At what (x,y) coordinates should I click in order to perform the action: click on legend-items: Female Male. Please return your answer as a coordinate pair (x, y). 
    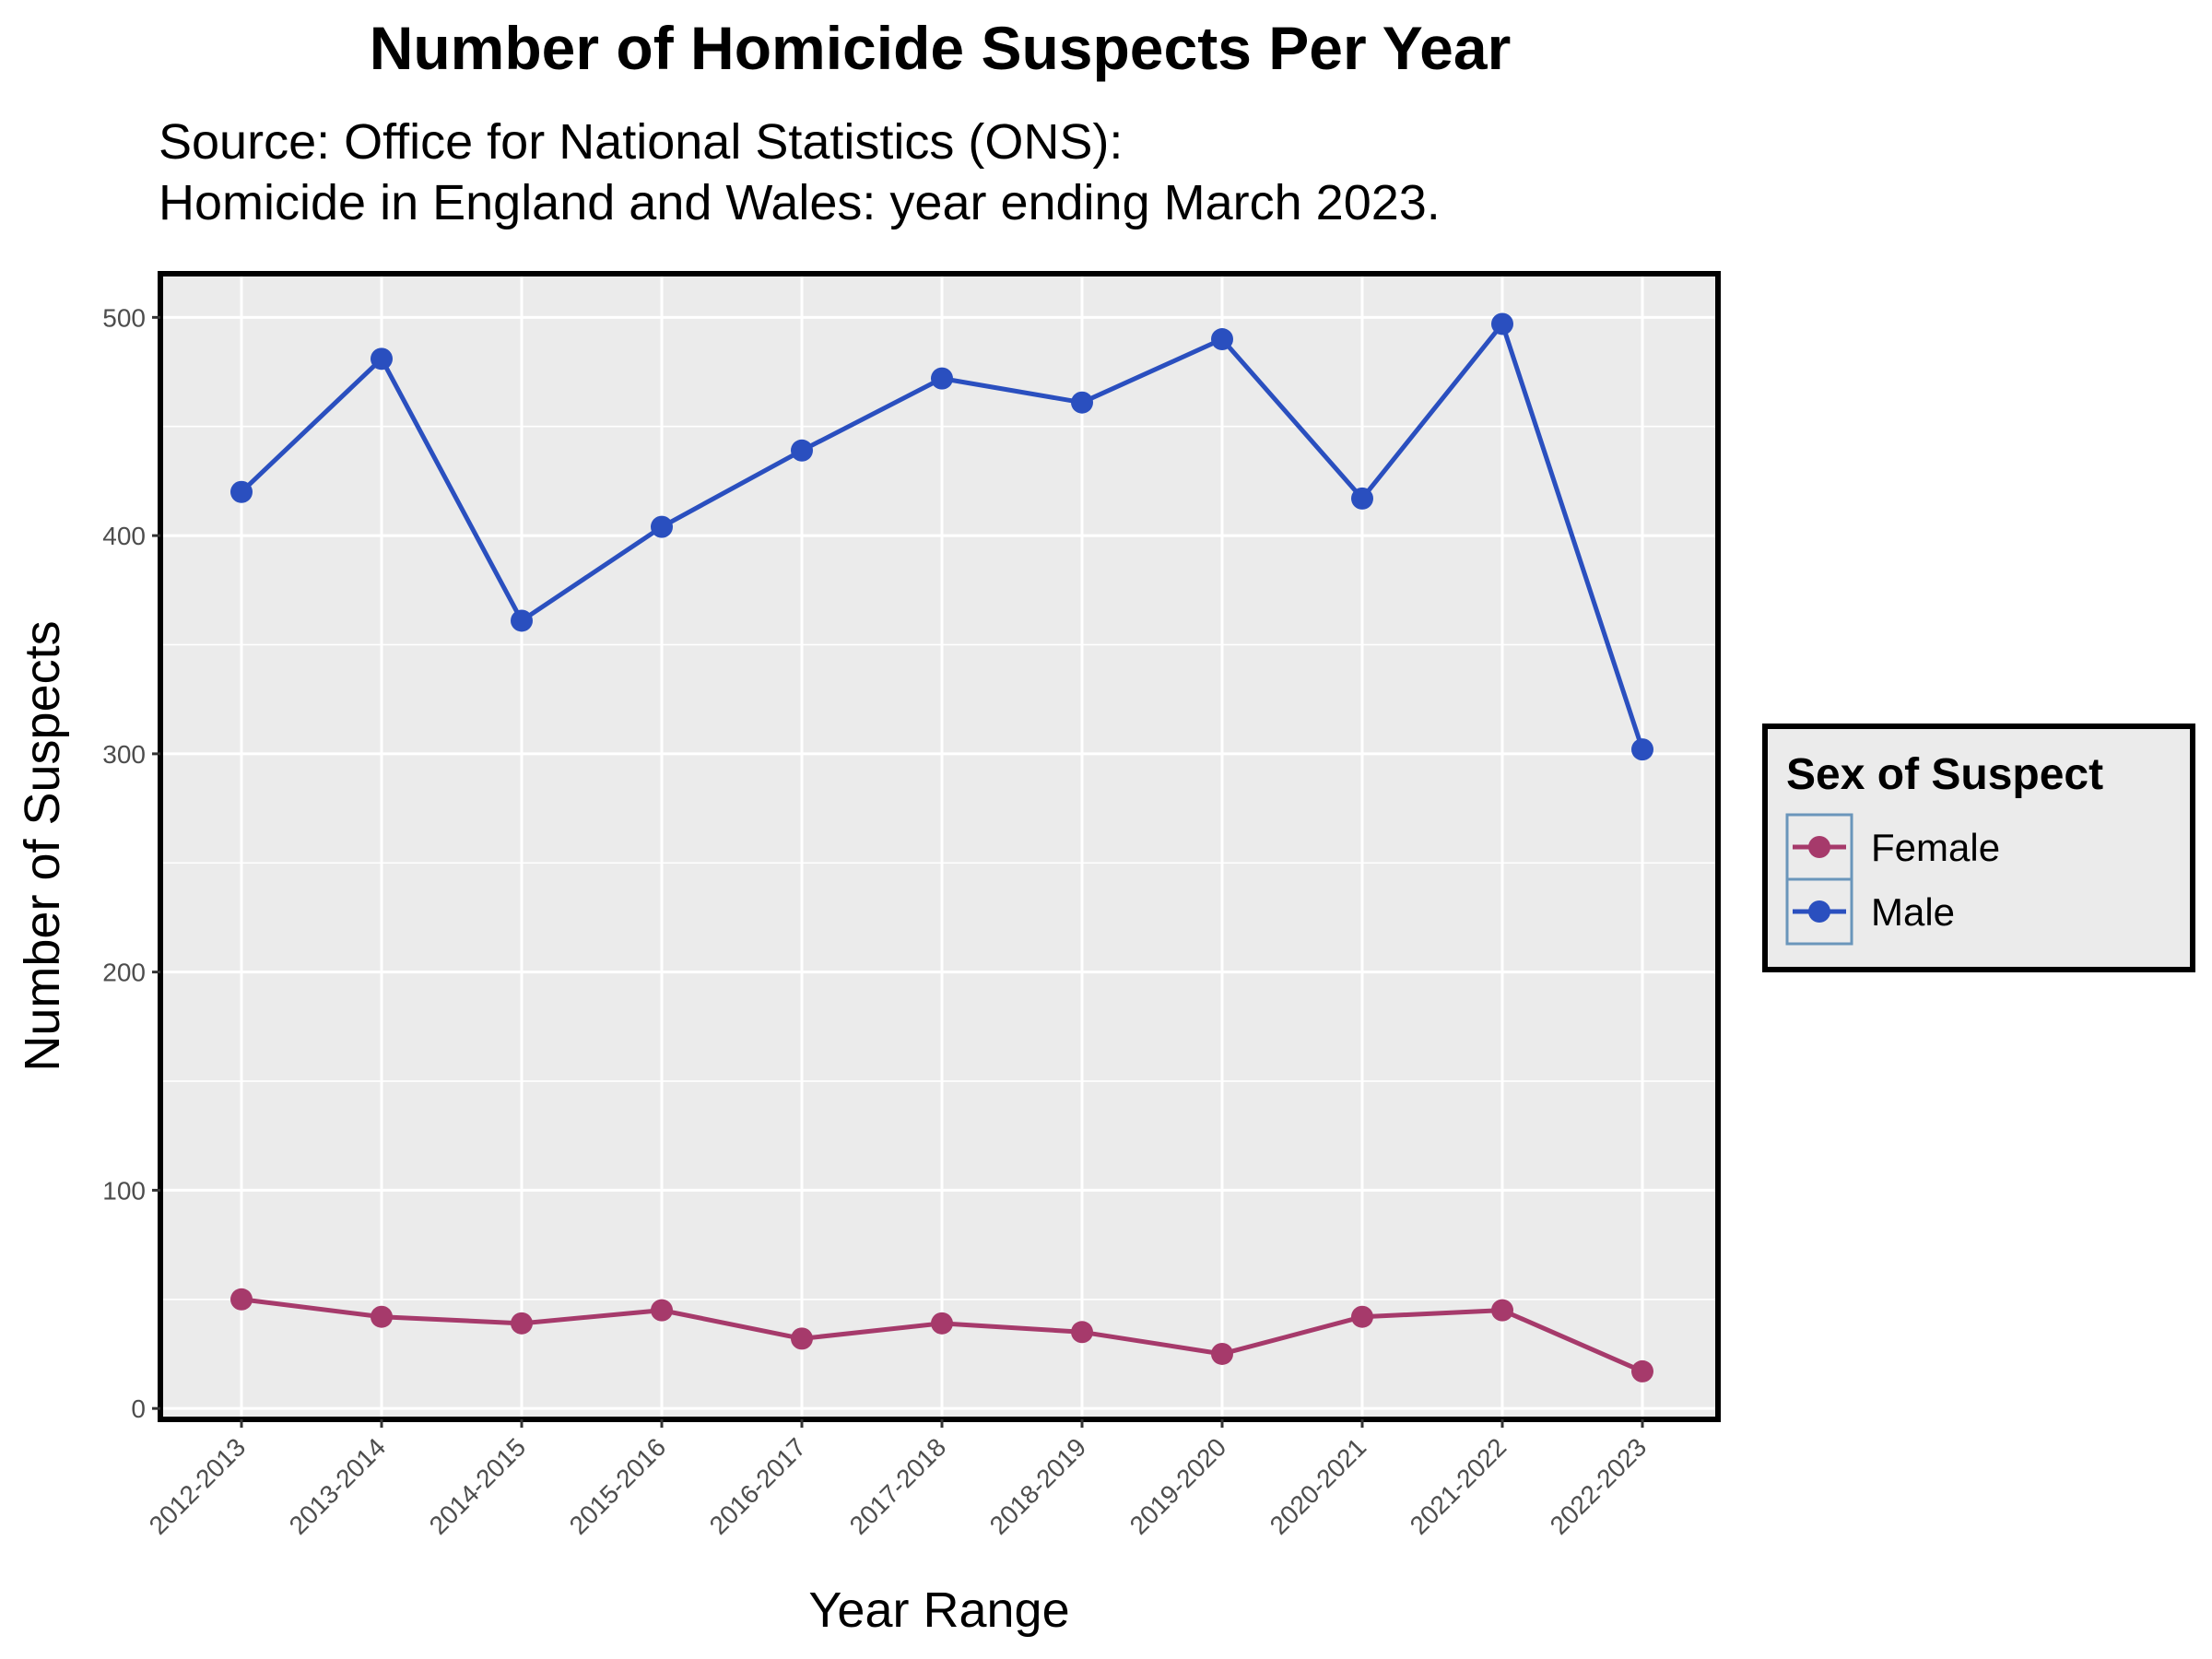
    Looking at the image, I should click on (1892, 879).